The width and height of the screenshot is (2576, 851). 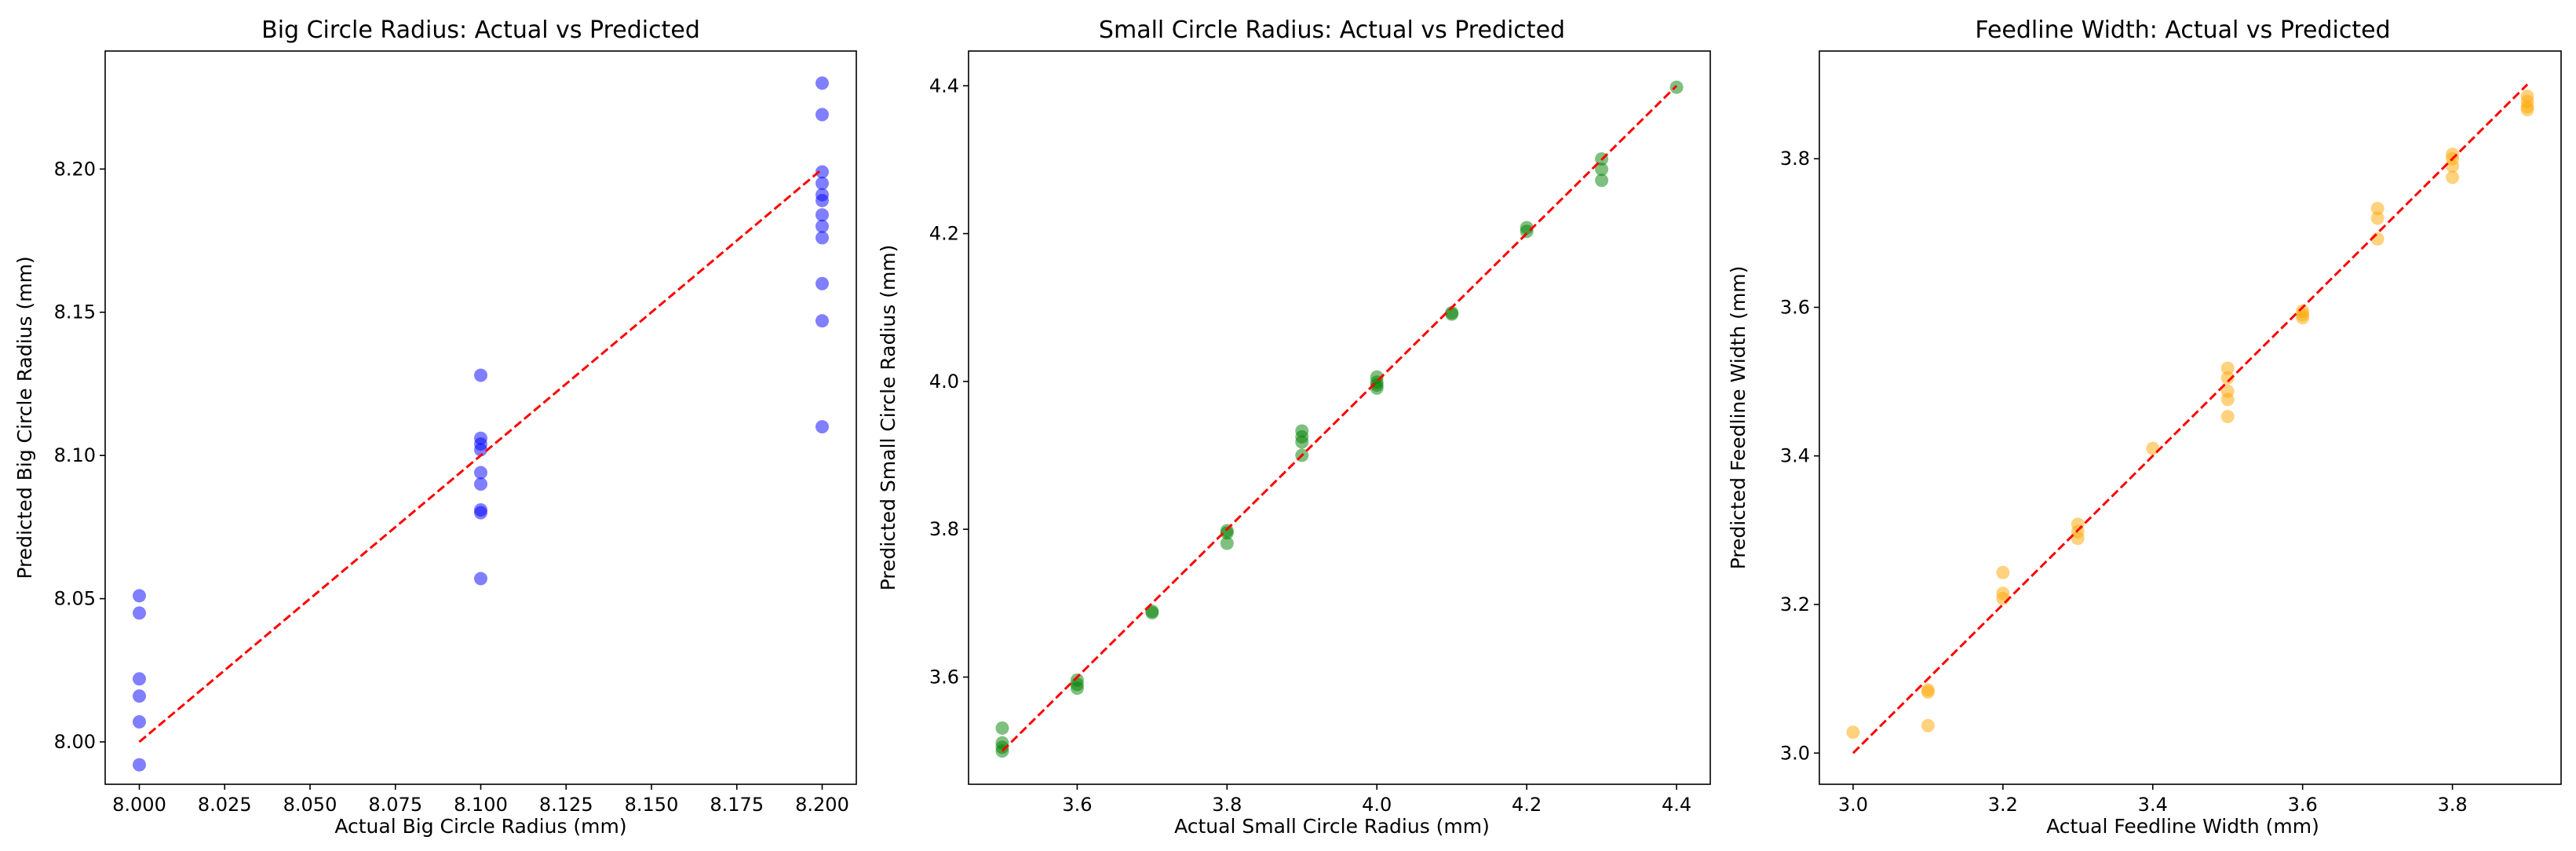 What do you see at coordinates (944, 382) in the screenshot?
I see `y-tick-label: 4.0` at bounding box center [944, 382].